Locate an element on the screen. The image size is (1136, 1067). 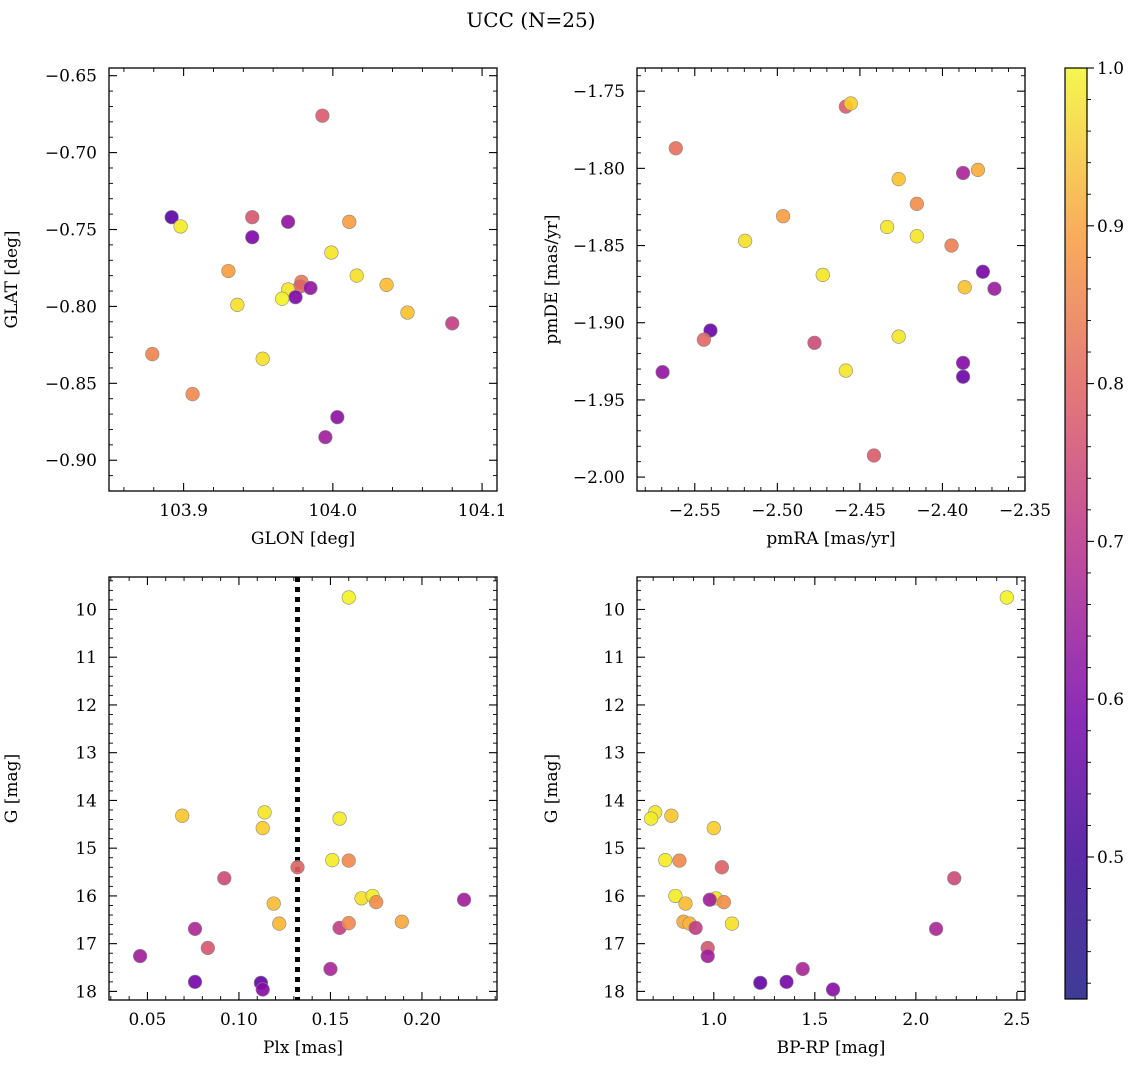
y-tick-label: −1.80 is located at coordinates (599, 169).